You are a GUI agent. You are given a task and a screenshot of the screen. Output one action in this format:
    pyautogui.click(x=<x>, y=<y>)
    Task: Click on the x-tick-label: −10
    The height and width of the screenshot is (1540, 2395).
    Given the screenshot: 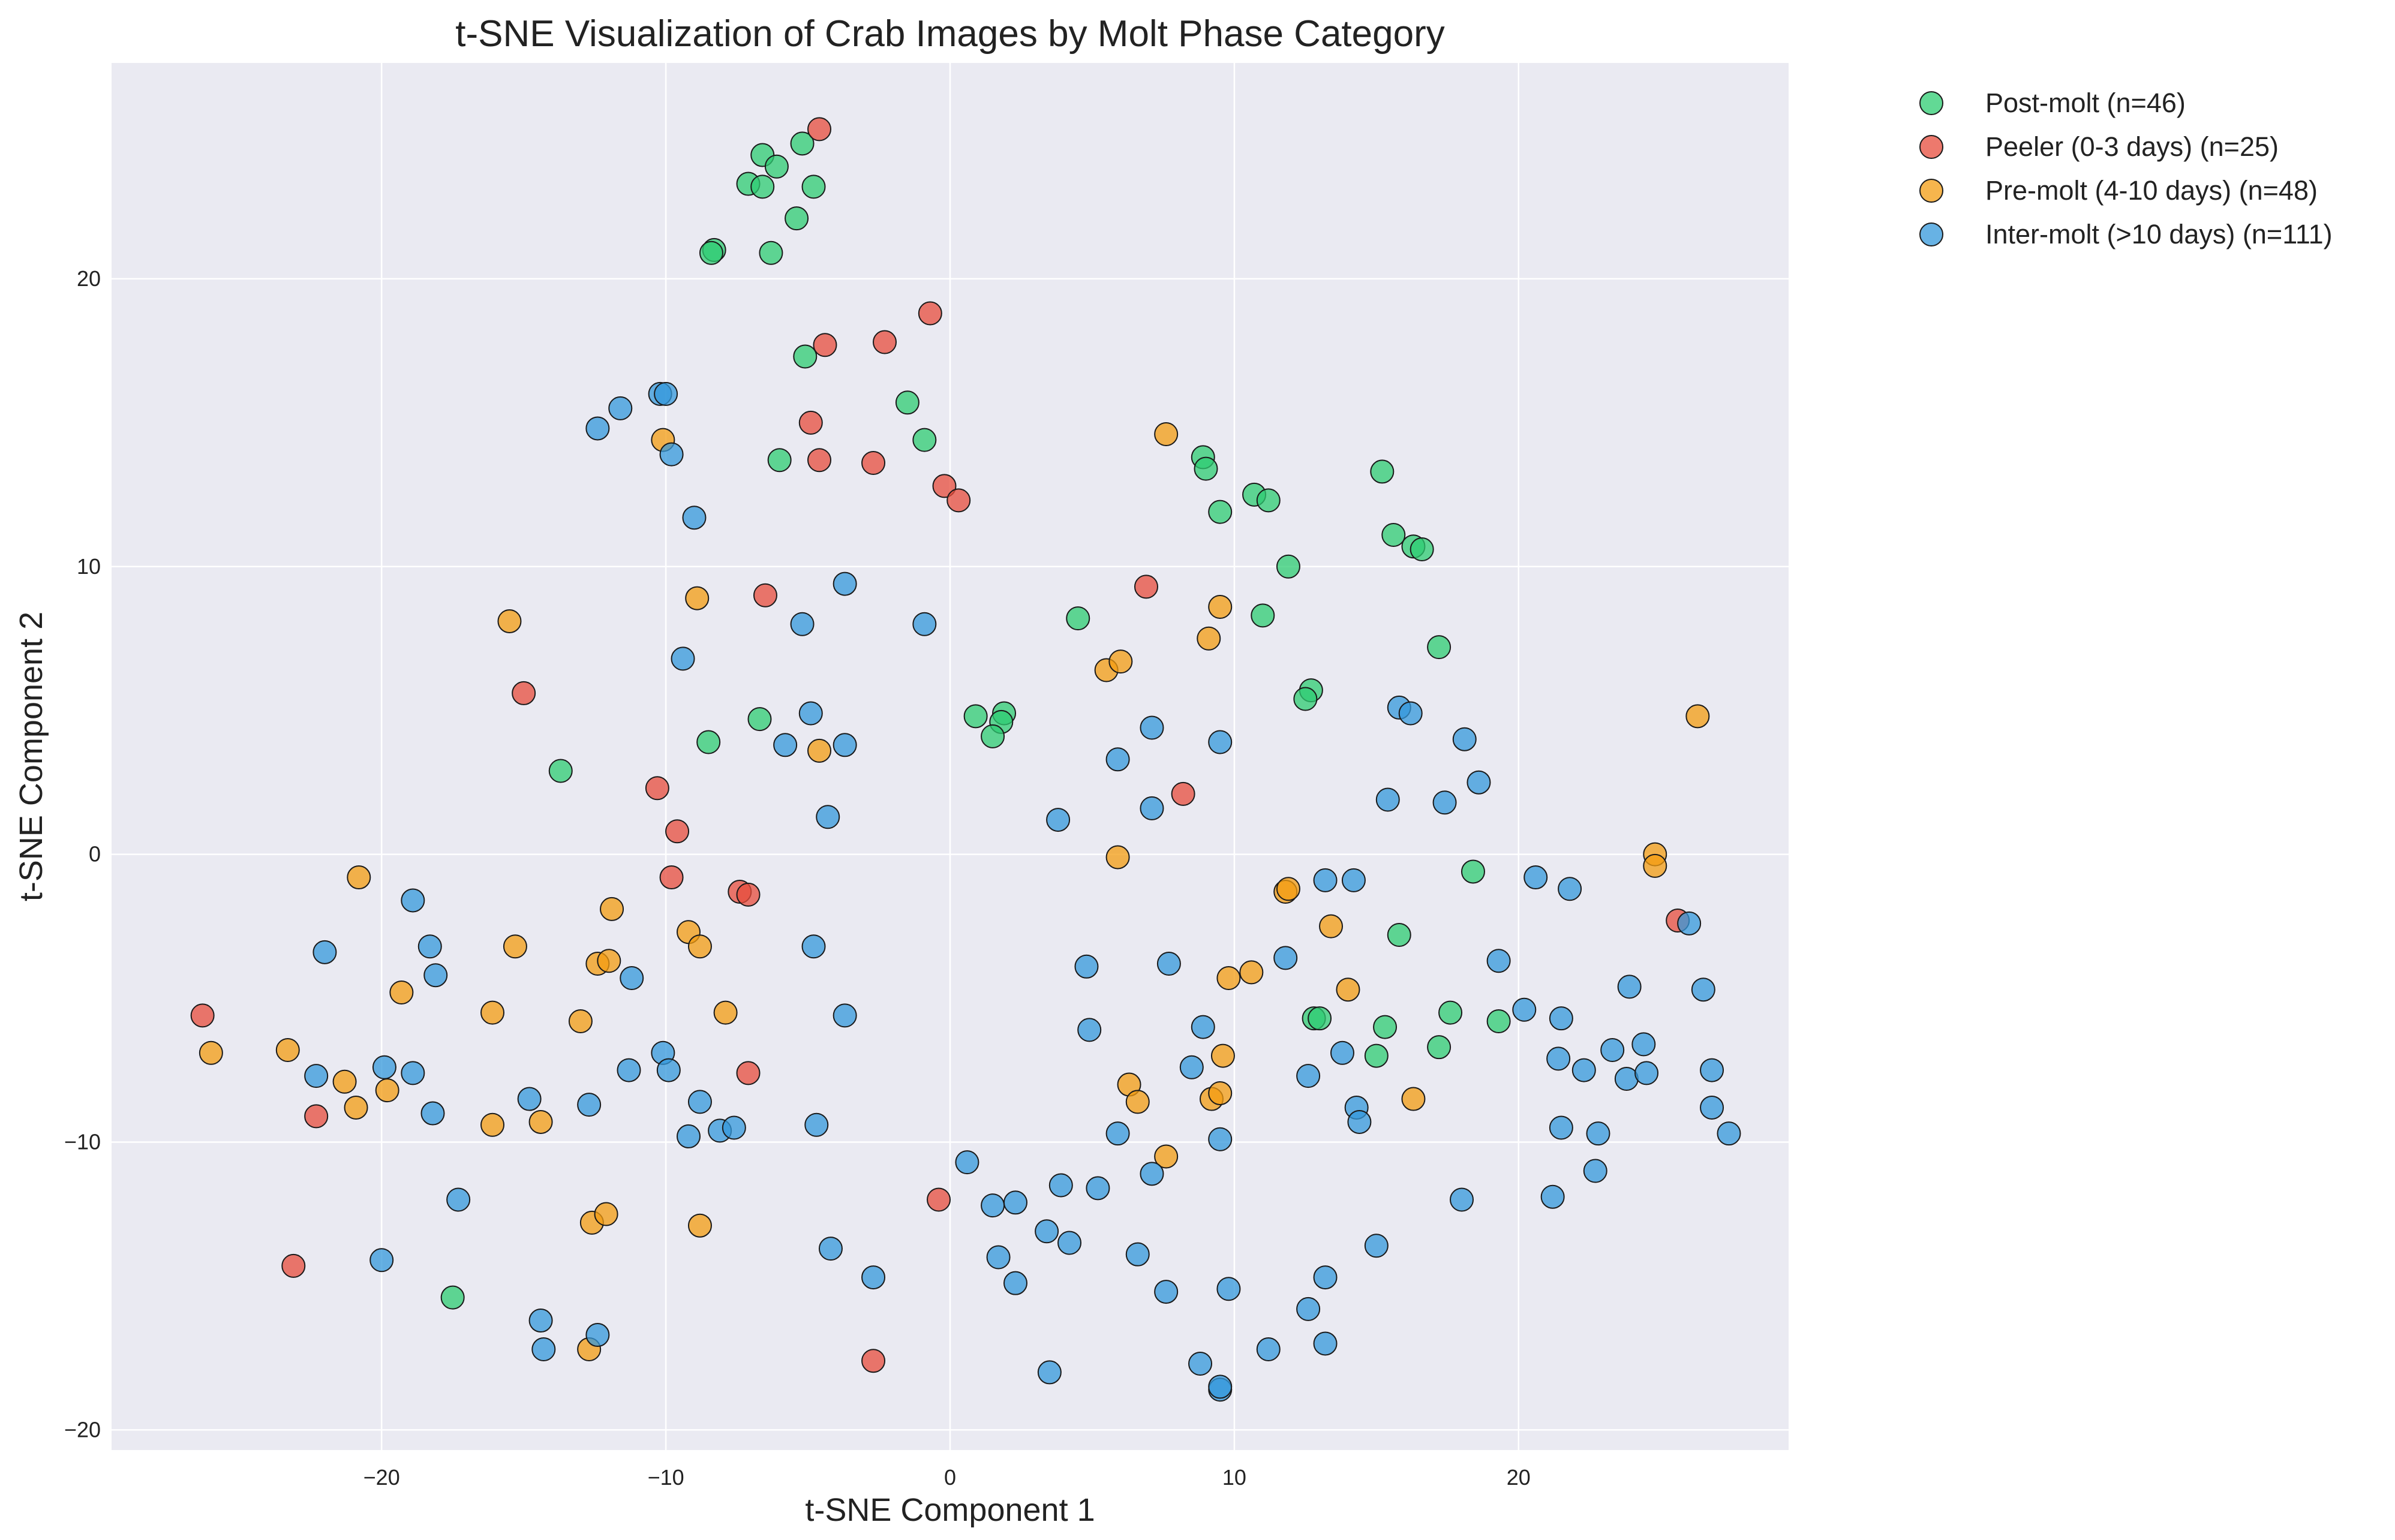 What is the action you would take?
    pyautogui.click(x=666, y=1477)
    